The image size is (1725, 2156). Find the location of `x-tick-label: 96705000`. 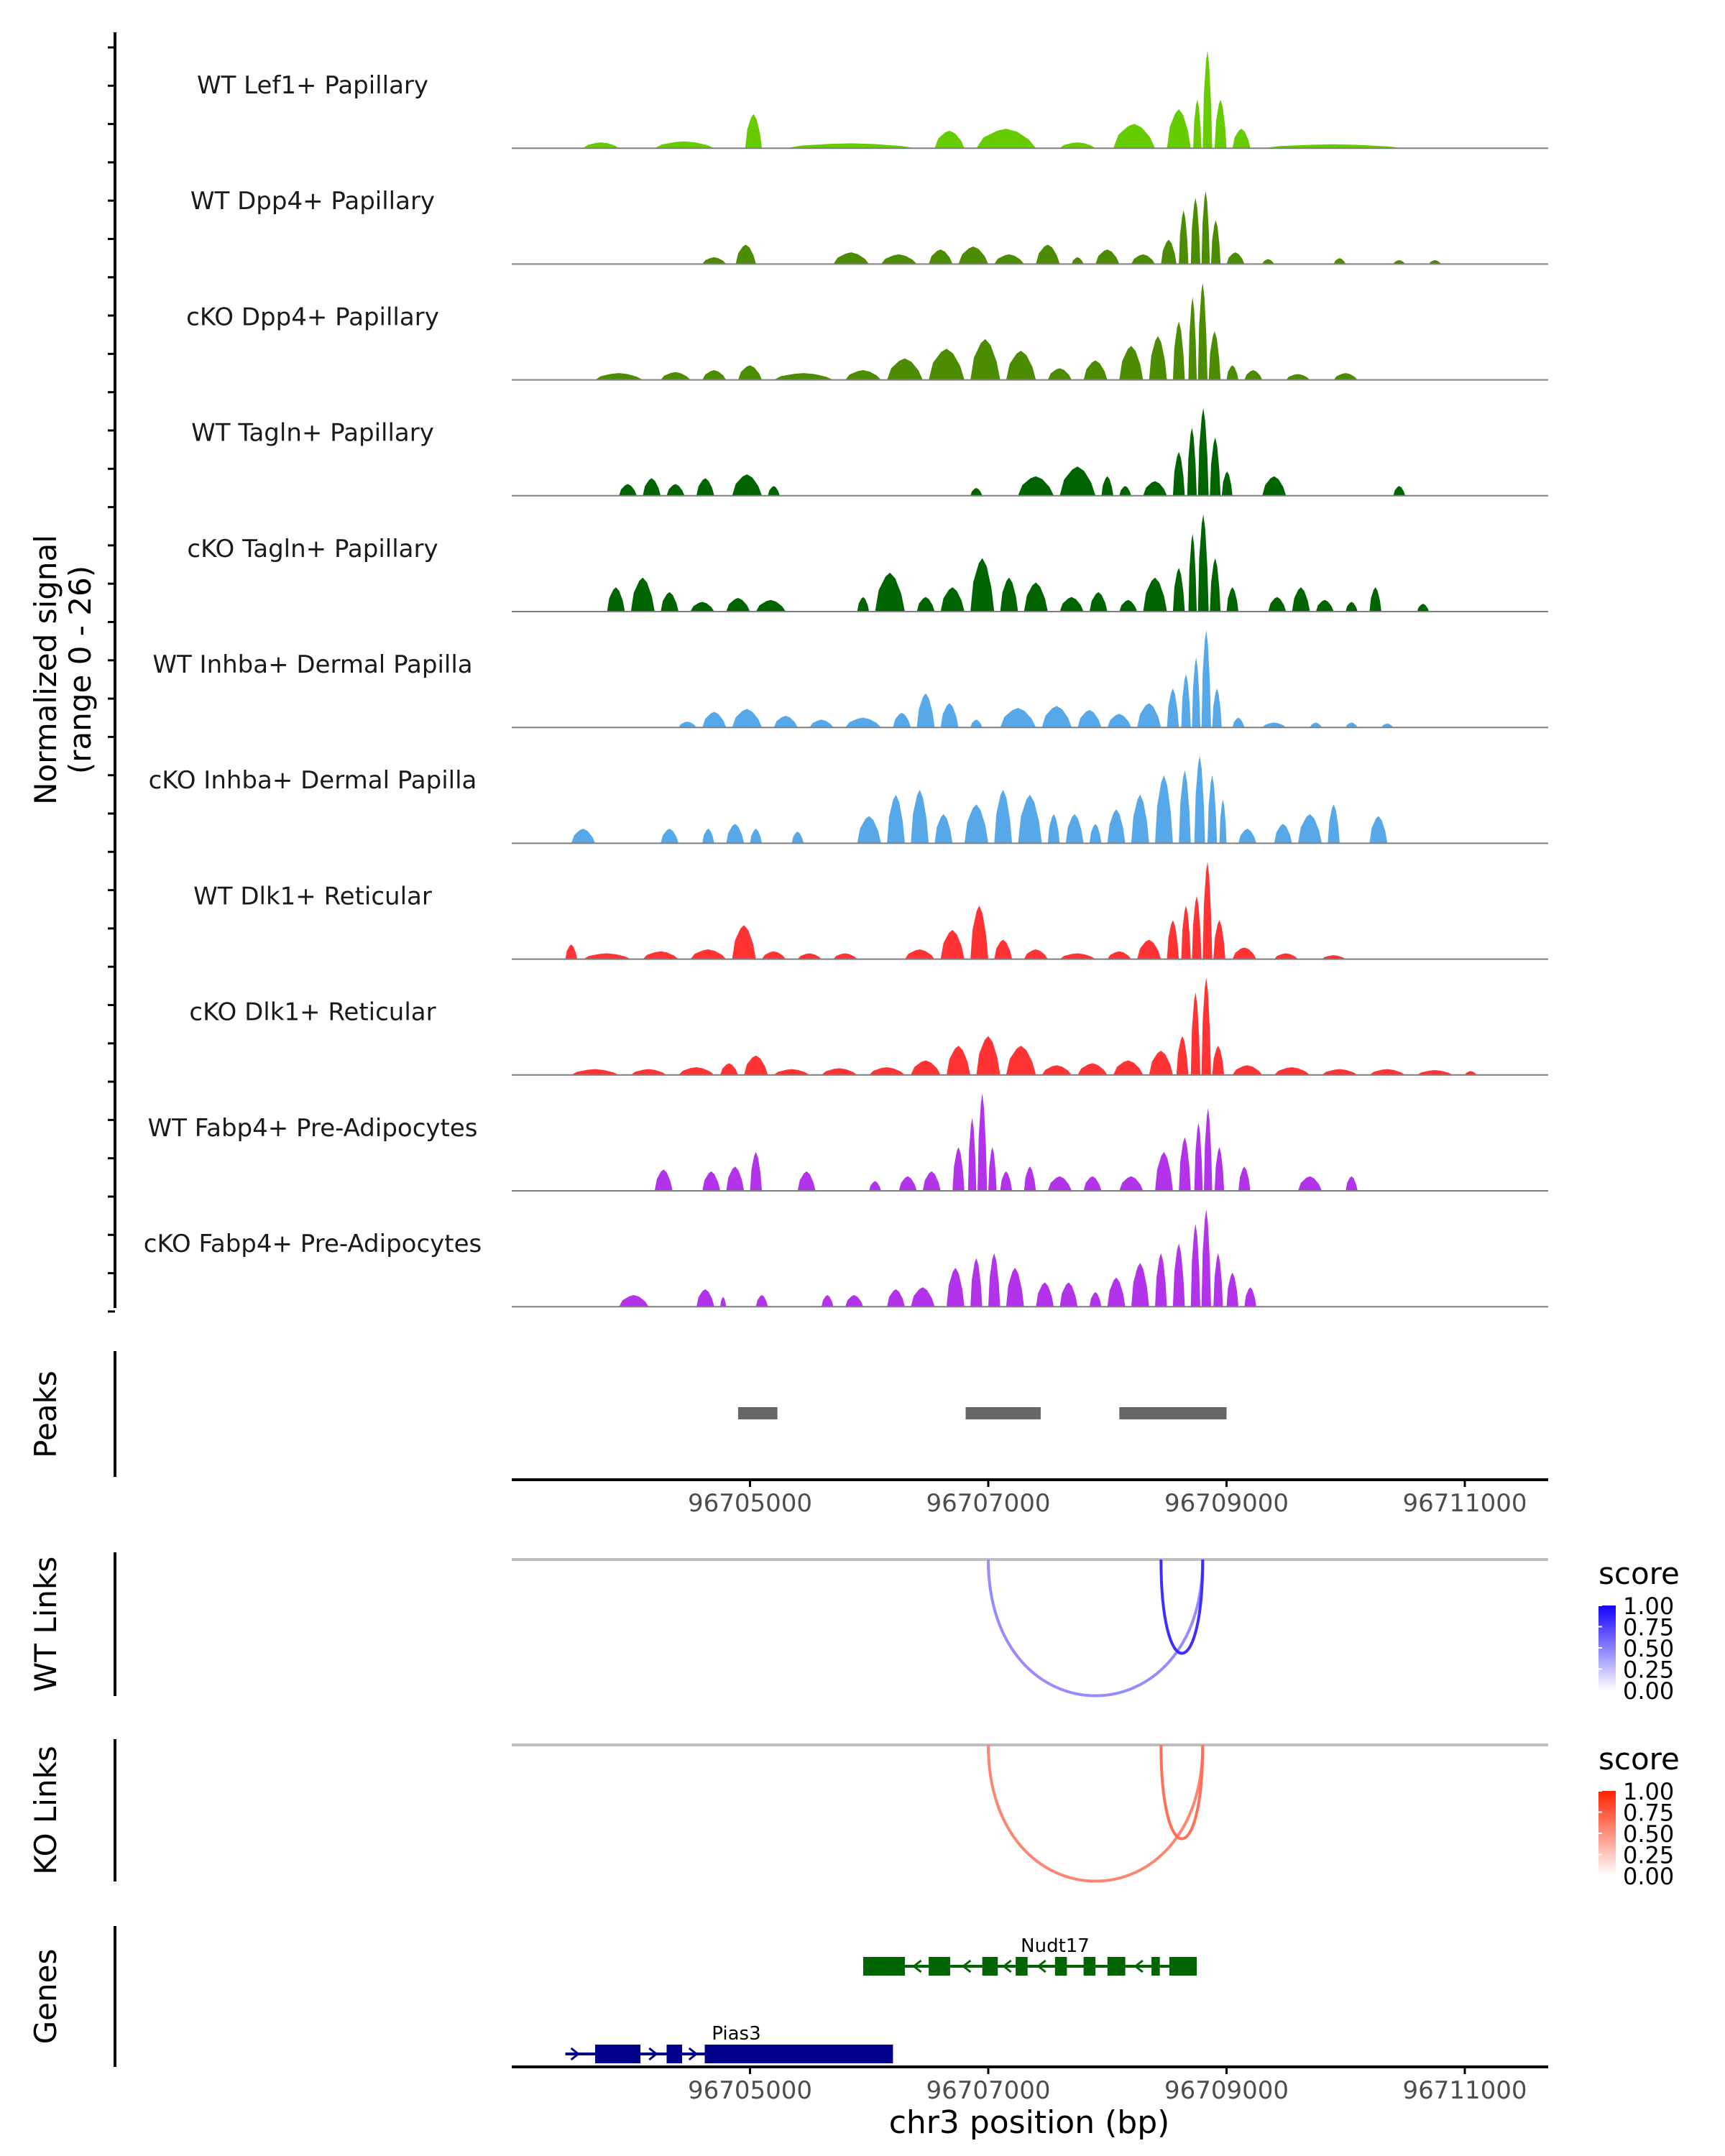

x-tick-label: 96705000 is located at coordinates (750, 2090).